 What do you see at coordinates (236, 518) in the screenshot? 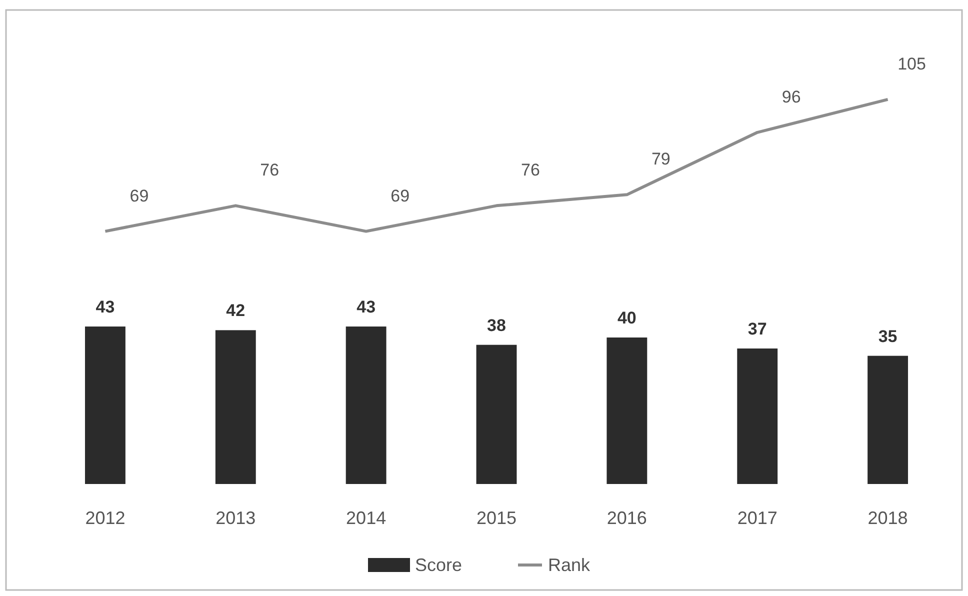
I see `x-tick-label: 2013` at bounding box center [236, 518].